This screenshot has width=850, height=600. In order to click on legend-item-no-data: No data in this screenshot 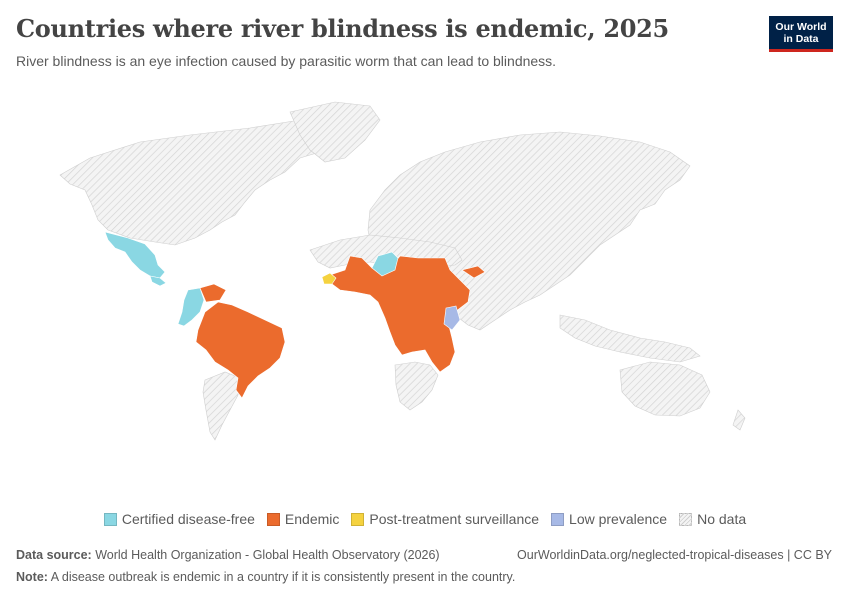, I will do `click(712, 519)`.